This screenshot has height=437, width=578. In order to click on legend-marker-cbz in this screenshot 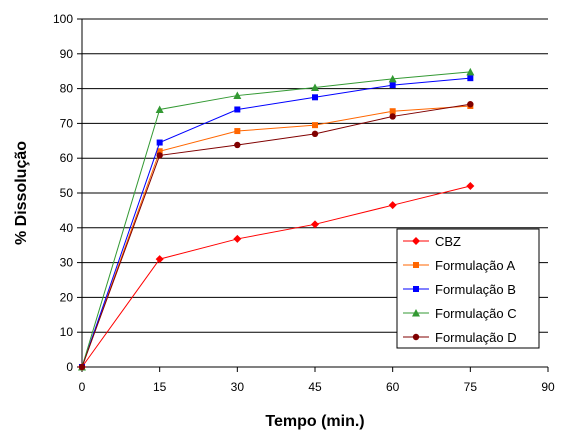, I will do `click(416, 241)`.